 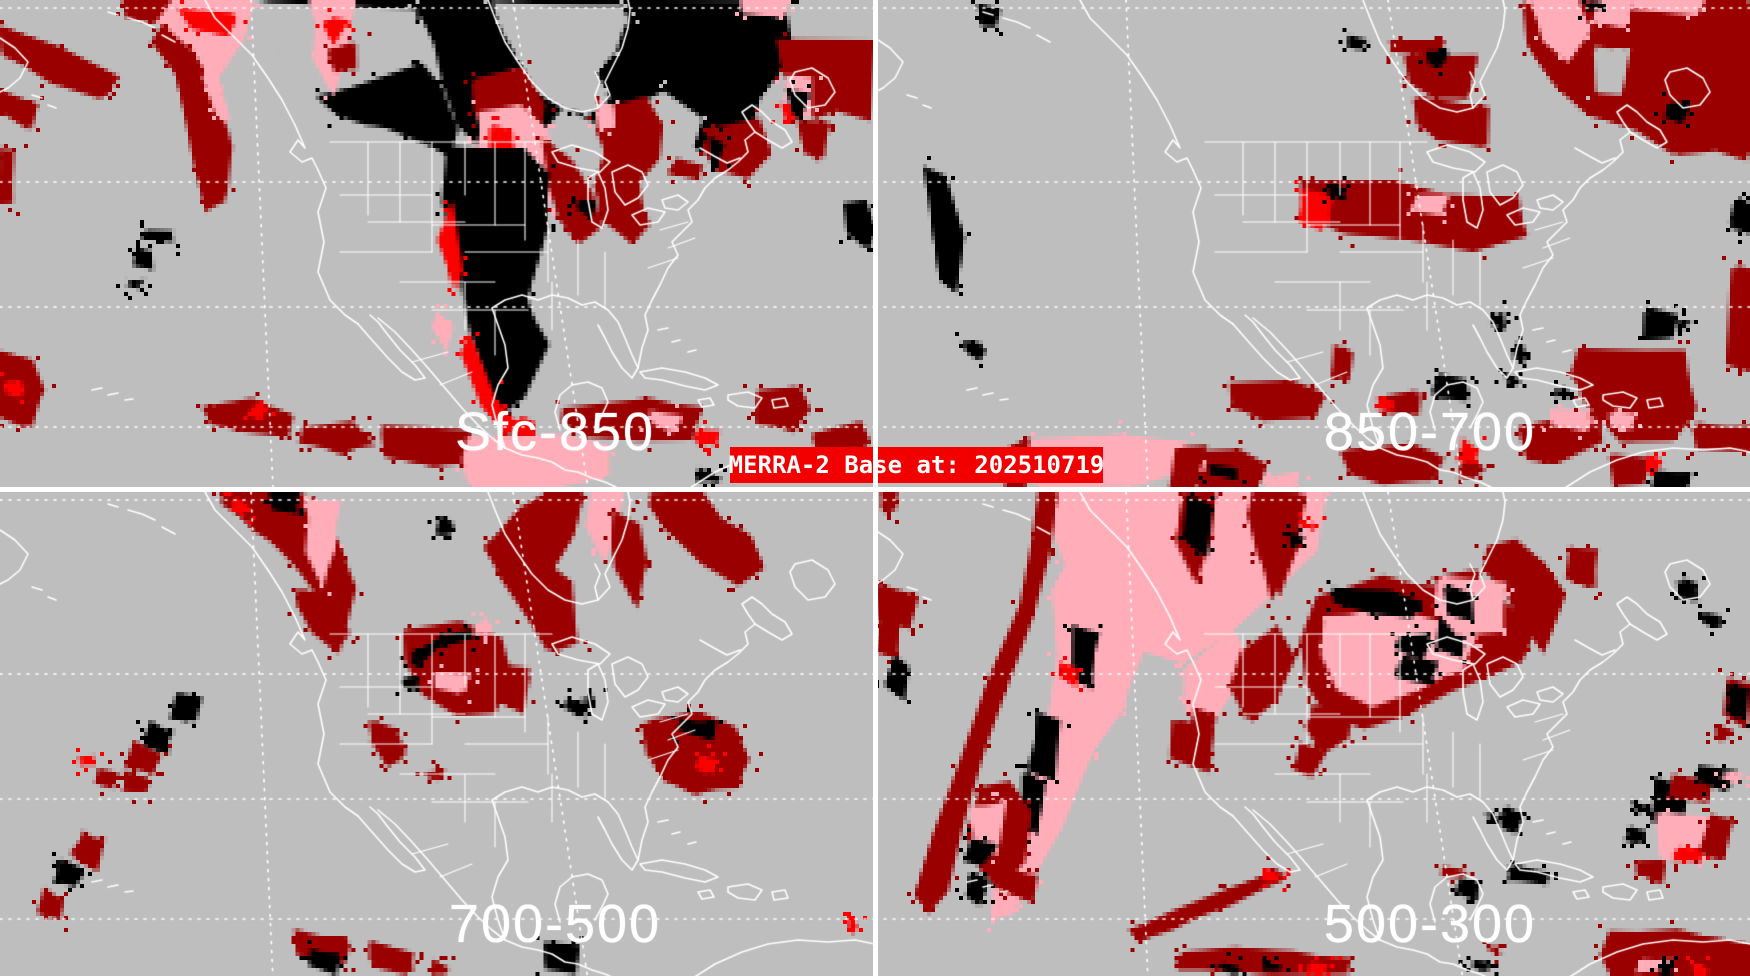 I want to click on panel-layer-label: 700-500, so click(x=555, y=924).